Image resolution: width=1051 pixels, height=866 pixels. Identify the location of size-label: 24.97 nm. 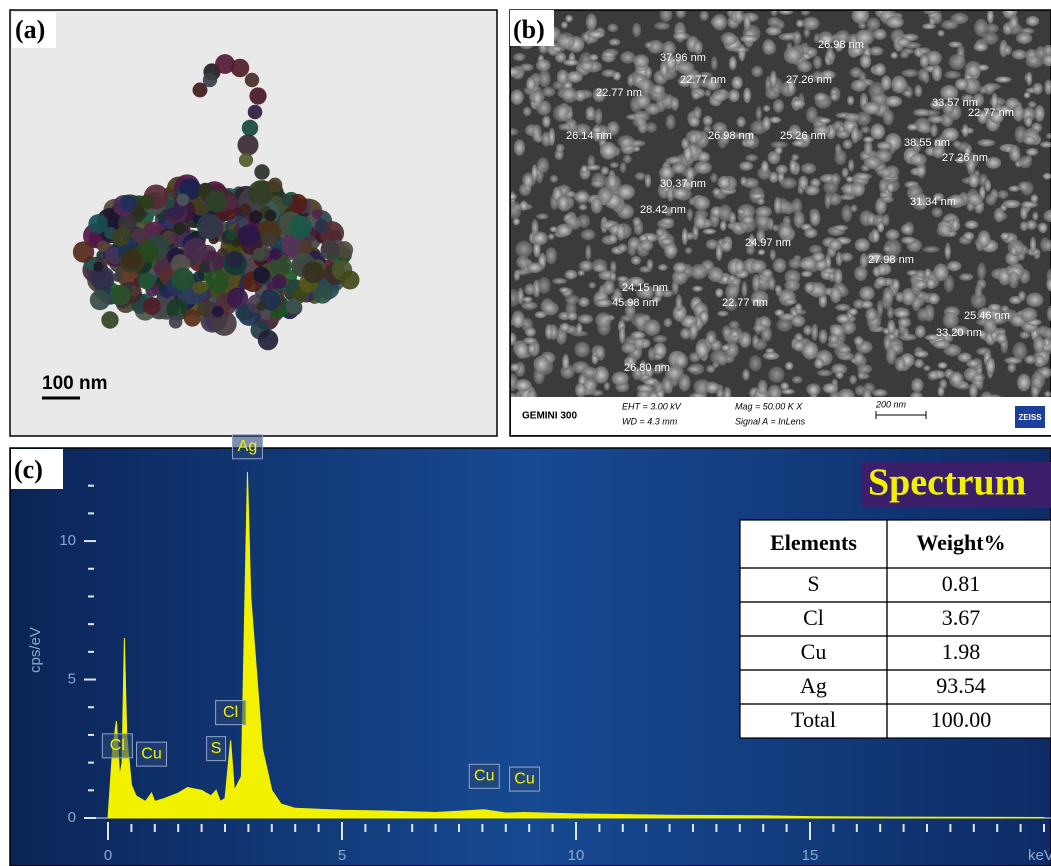
(768, 243).